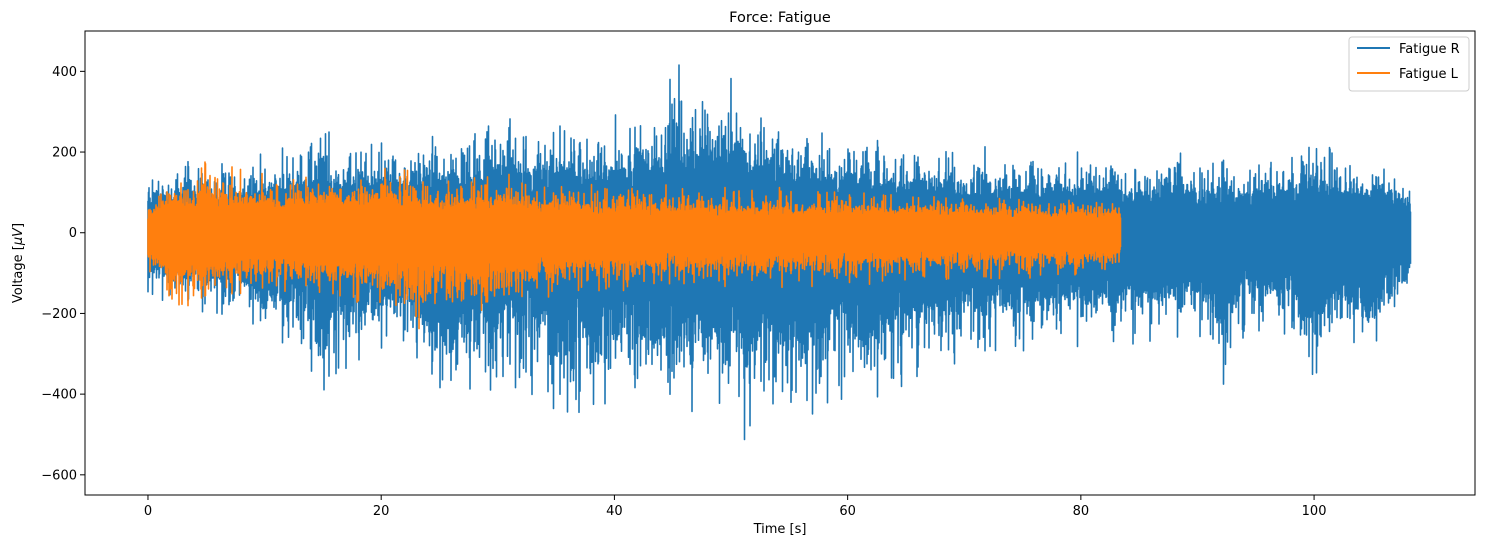 This screenshot has height=549, width=1486. What do you see at coordinates (780, 18) in the screenshot?
I see `chart-title: Force: Fatigue` at bounding box center [780, 18].